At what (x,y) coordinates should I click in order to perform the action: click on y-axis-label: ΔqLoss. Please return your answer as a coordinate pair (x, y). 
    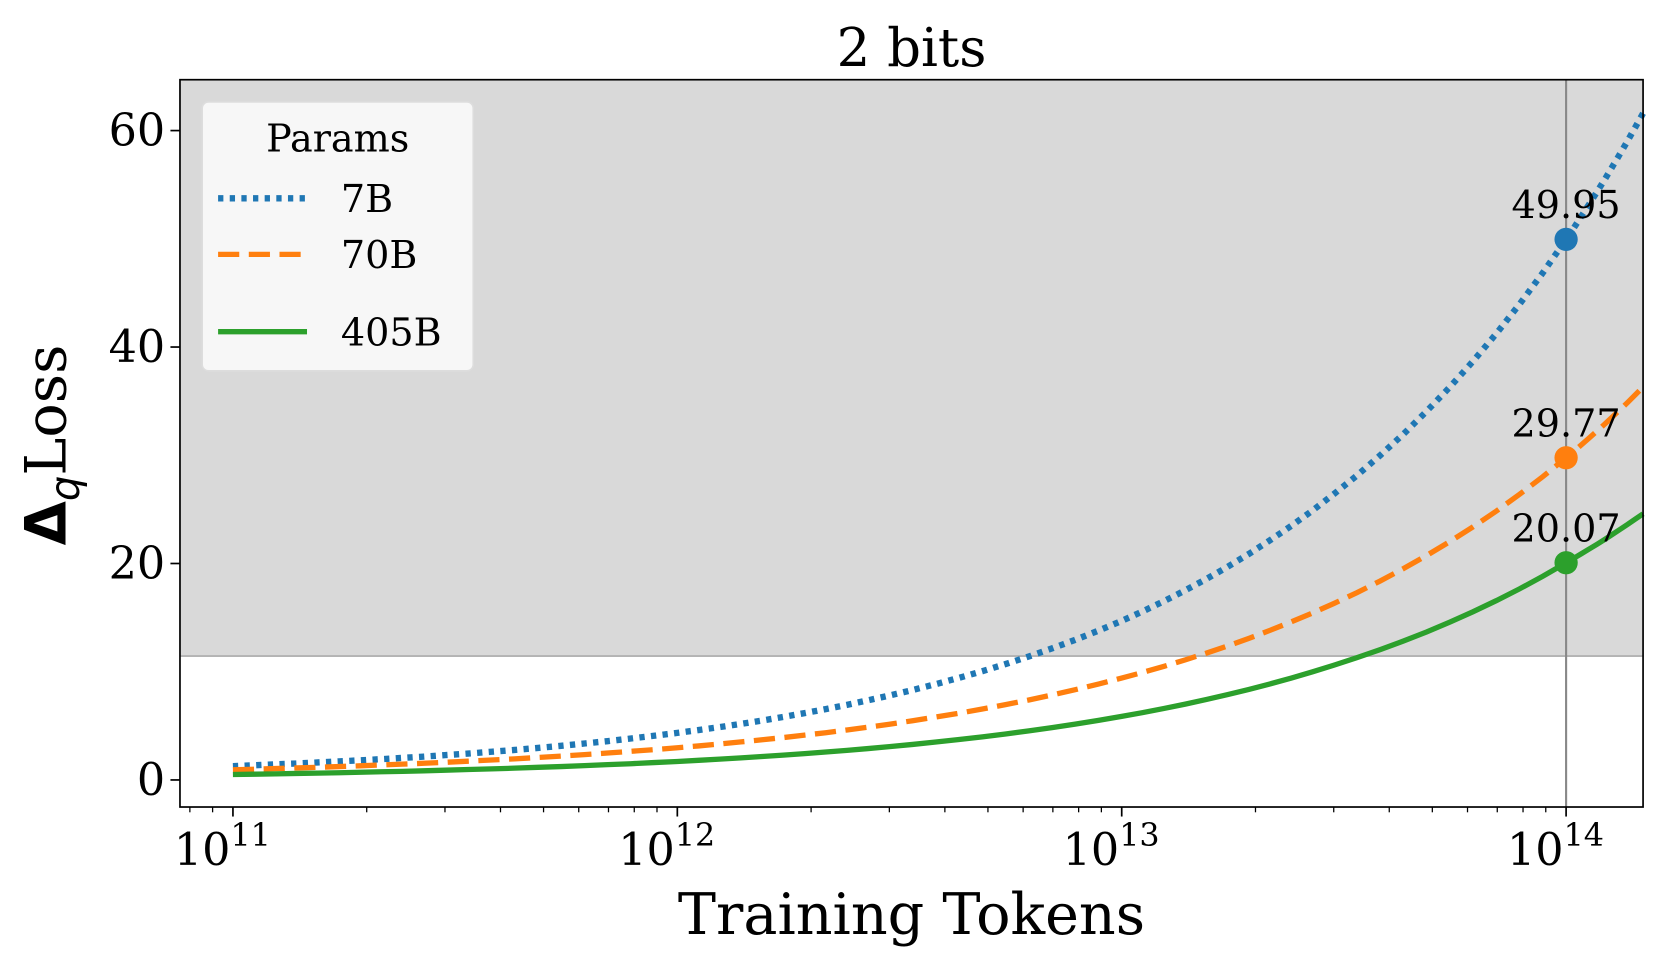
    Looking at the image, I should click on (51, 445).